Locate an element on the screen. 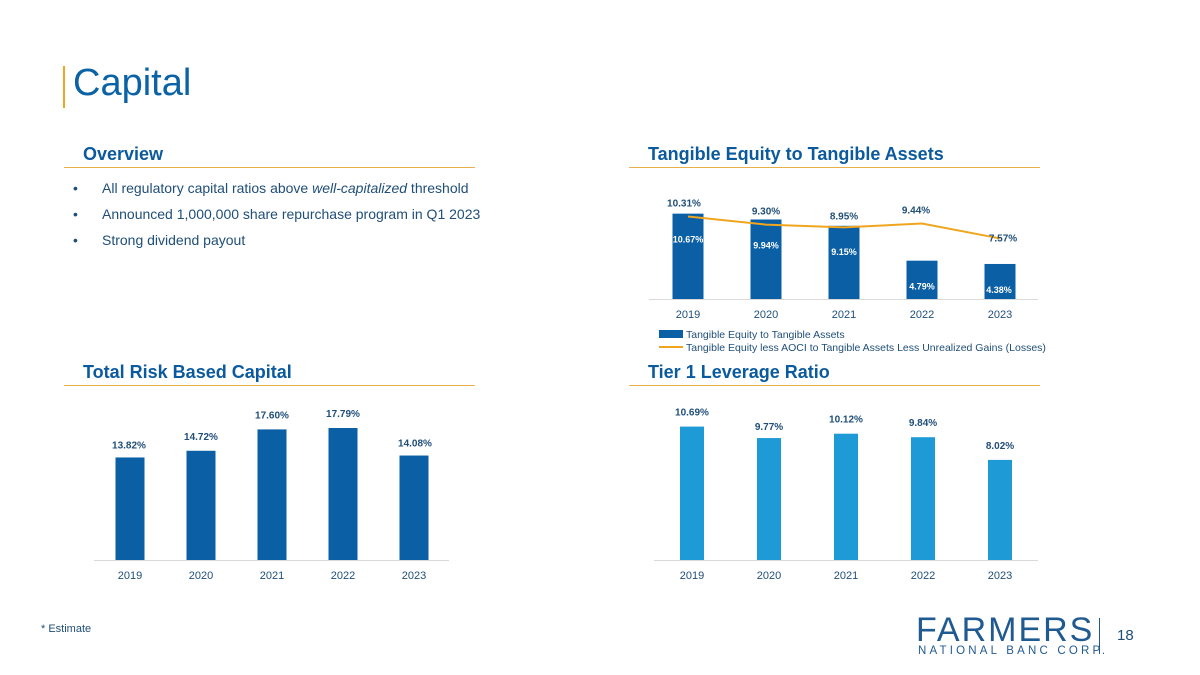 This screenshot has width=1200, height=675. tangible-bar-data-label: 10.67% is located at coordinates (688, 240).